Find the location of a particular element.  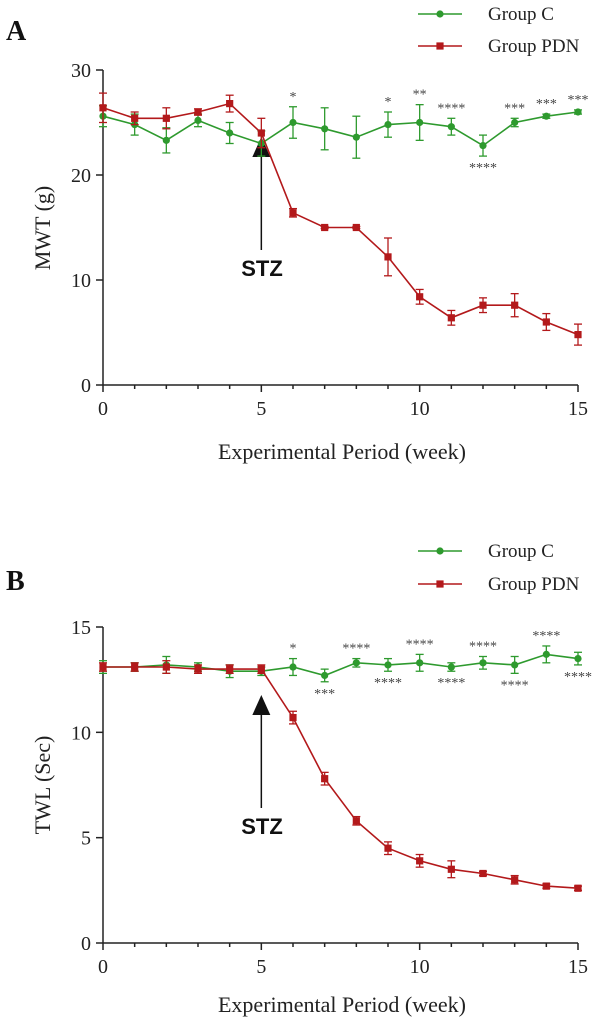

x-tick-label: 0 is located at coordinates (103, 409).